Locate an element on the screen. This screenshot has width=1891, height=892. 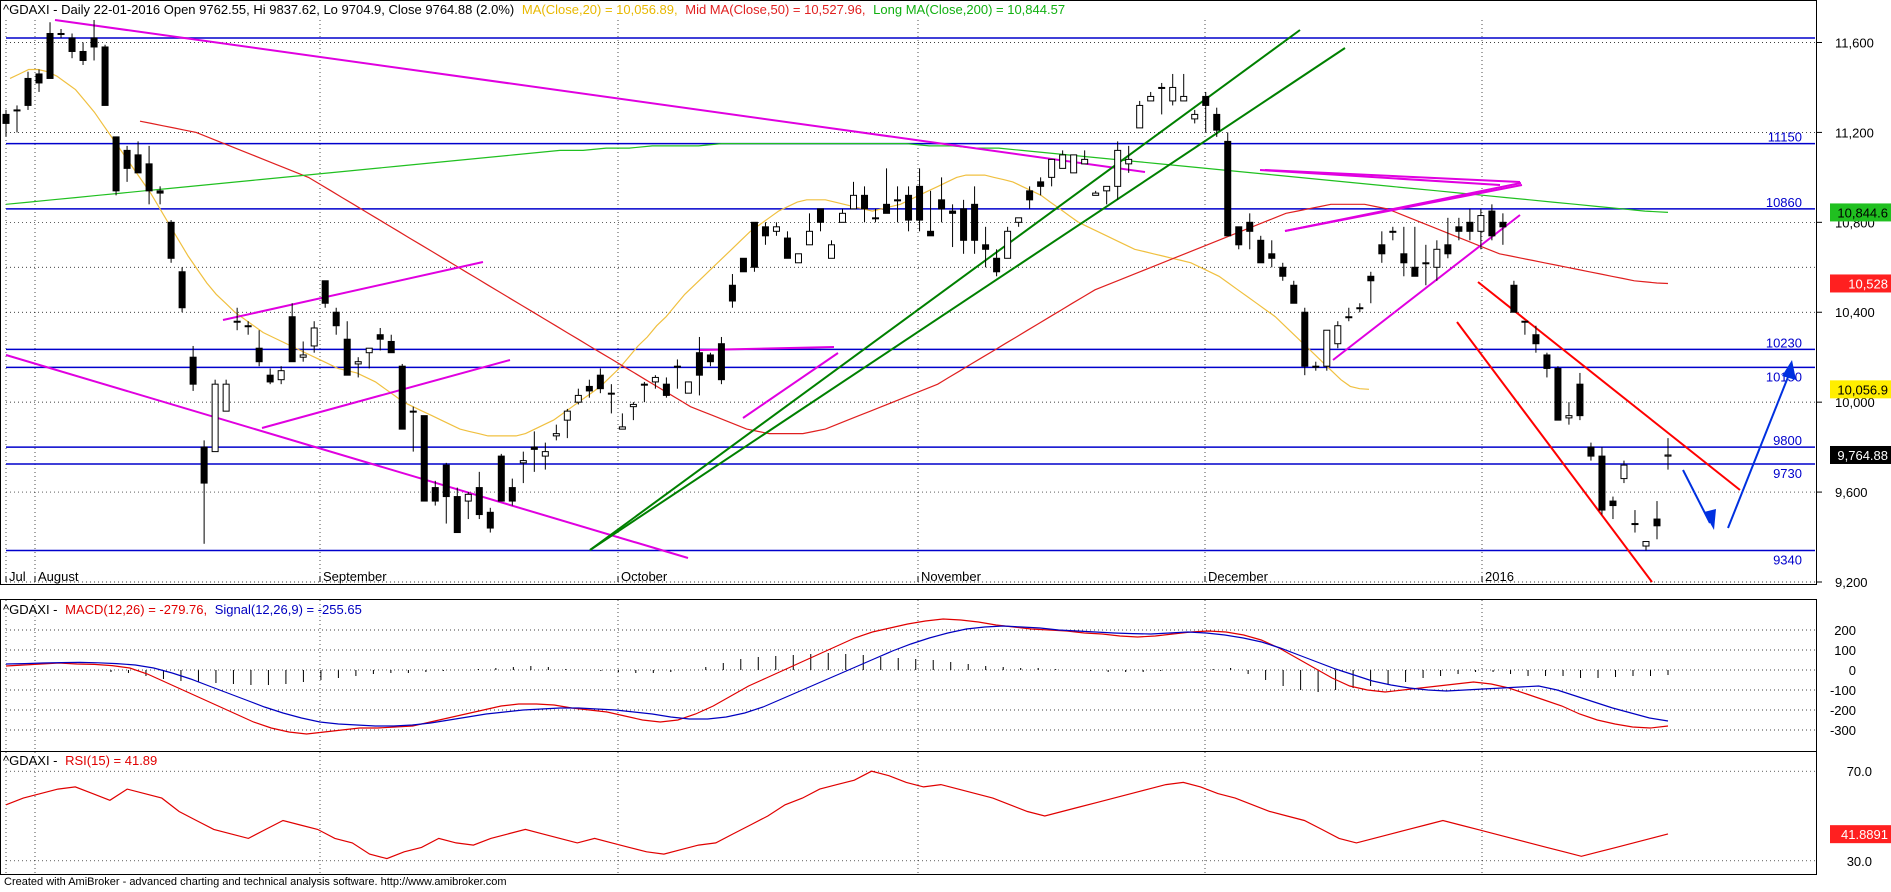
macd-series-line is located at coordinates (837, 676).